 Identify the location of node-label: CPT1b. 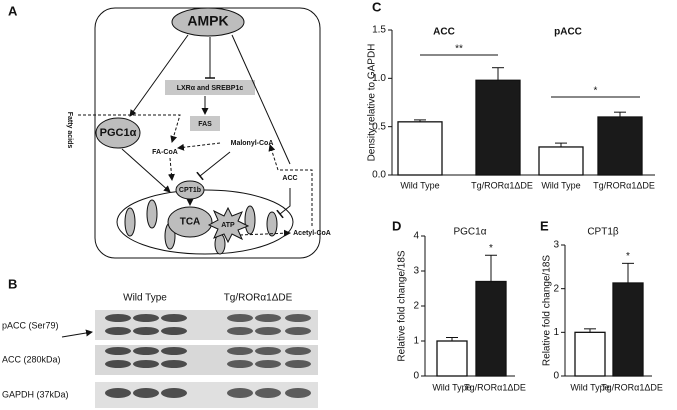
(190, 190).